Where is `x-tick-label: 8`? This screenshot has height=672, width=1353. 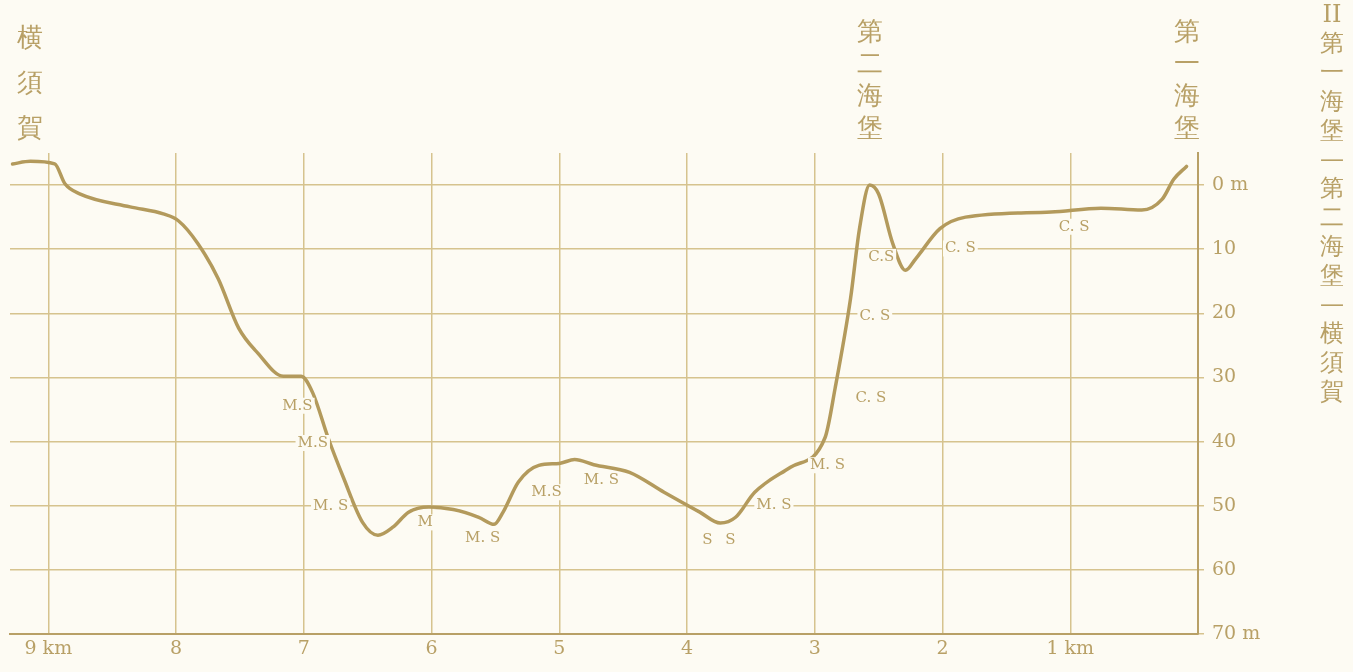
x-tick-label: 8 is located at coordinates (176, 646).